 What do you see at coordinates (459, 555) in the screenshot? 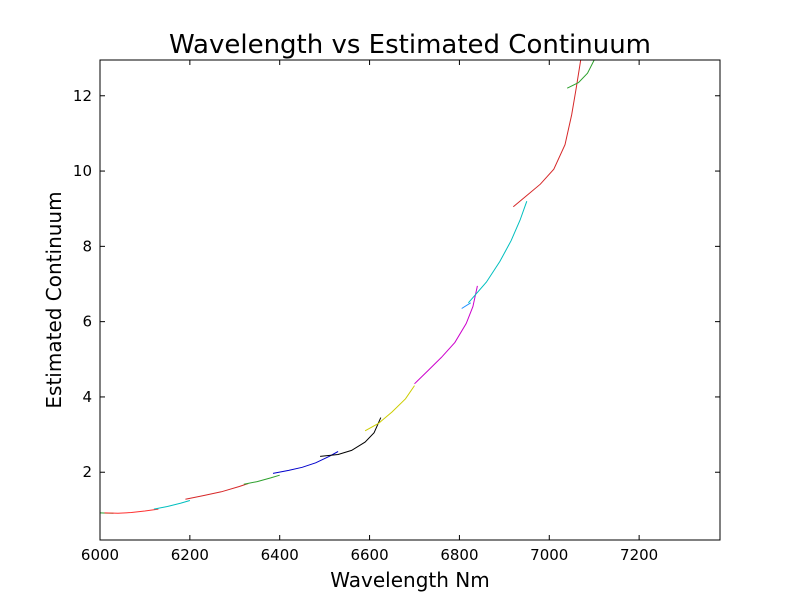
I see `x-tick-label: 6800` at bounding box center [459, 555].